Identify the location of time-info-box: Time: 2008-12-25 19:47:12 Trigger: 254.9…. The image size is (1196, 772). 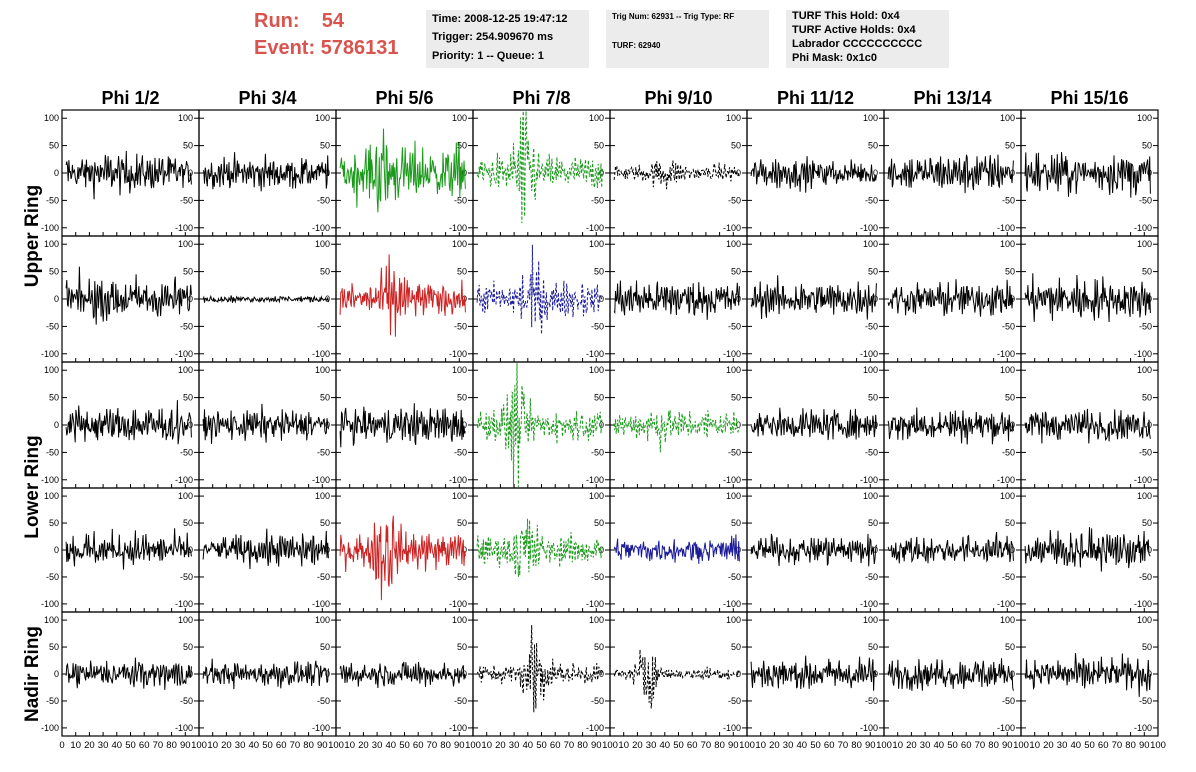
(507, 39).